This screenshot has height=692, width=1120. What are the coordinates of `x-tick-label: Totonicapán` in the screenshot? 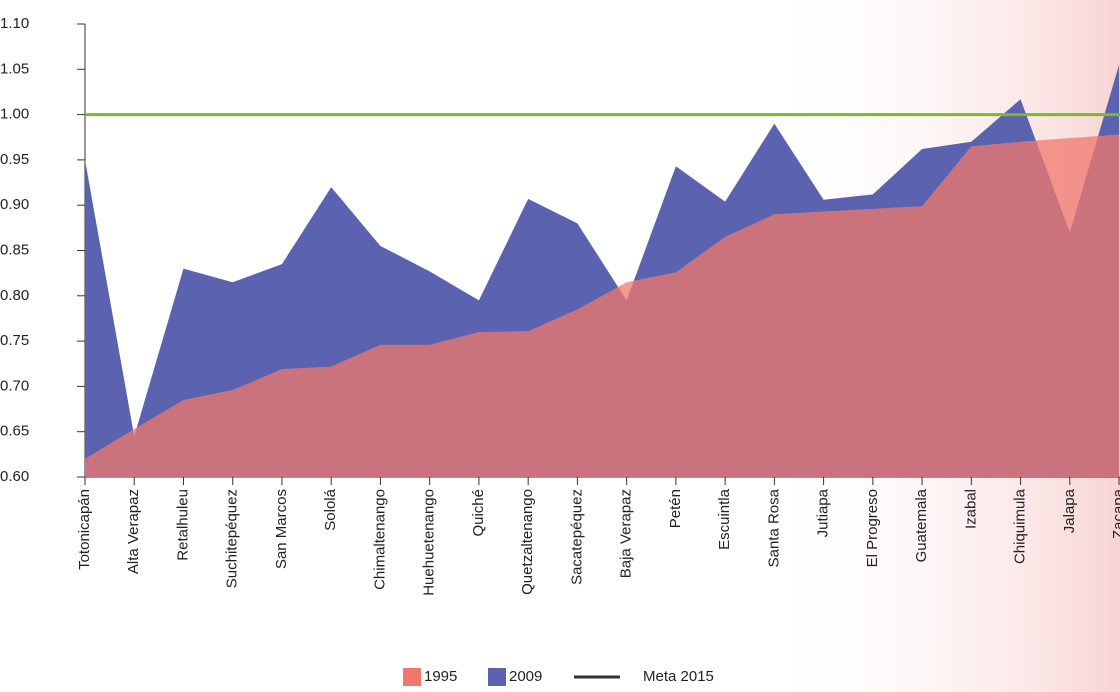 It's located at (84, 529).